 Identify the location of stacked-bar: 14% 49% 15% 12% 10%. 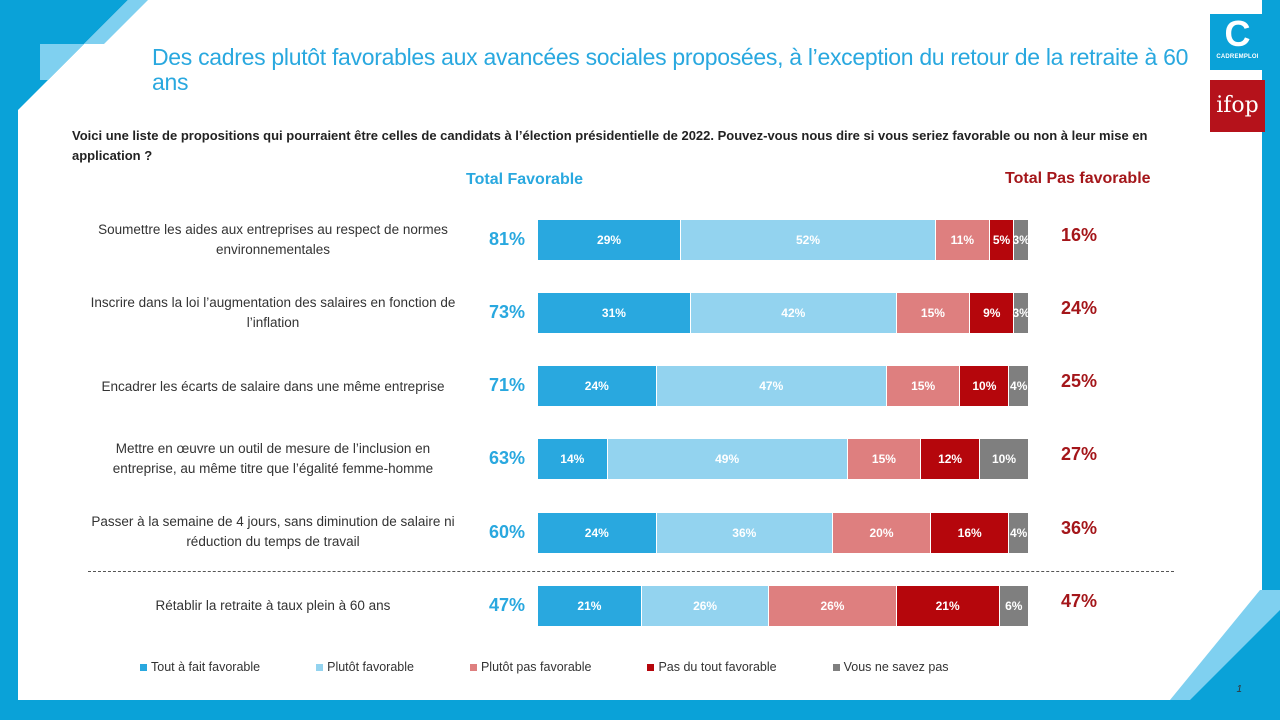
(783, 459).